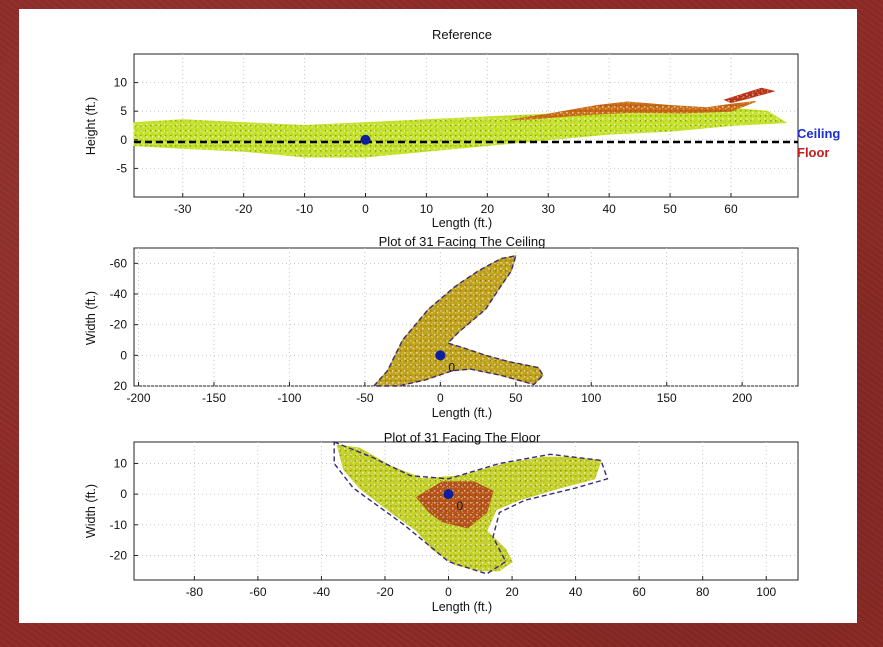  I want to click on ylabel-ceiling: Width (ft.), so click(91, 318).